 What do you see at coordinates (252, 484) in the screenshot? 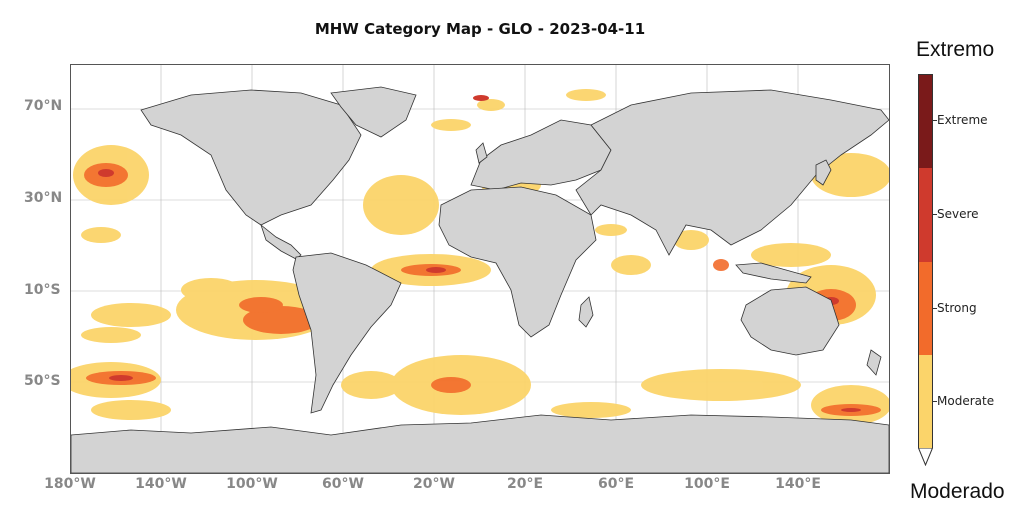
I see `lon-label-100w: 100°W` at bounding box center [252, 484].